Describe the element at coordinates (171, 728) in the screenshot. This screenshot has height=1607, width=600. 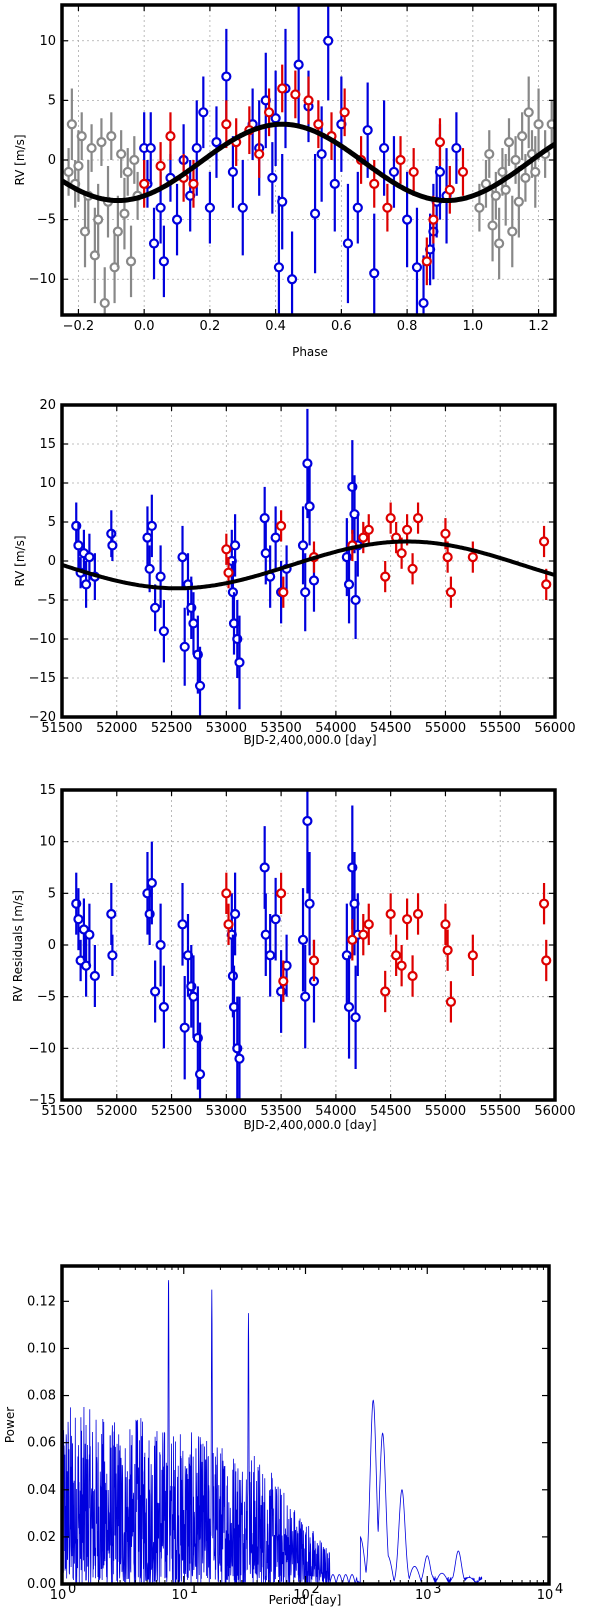
I see `x-tick-label: 52500` at that location.